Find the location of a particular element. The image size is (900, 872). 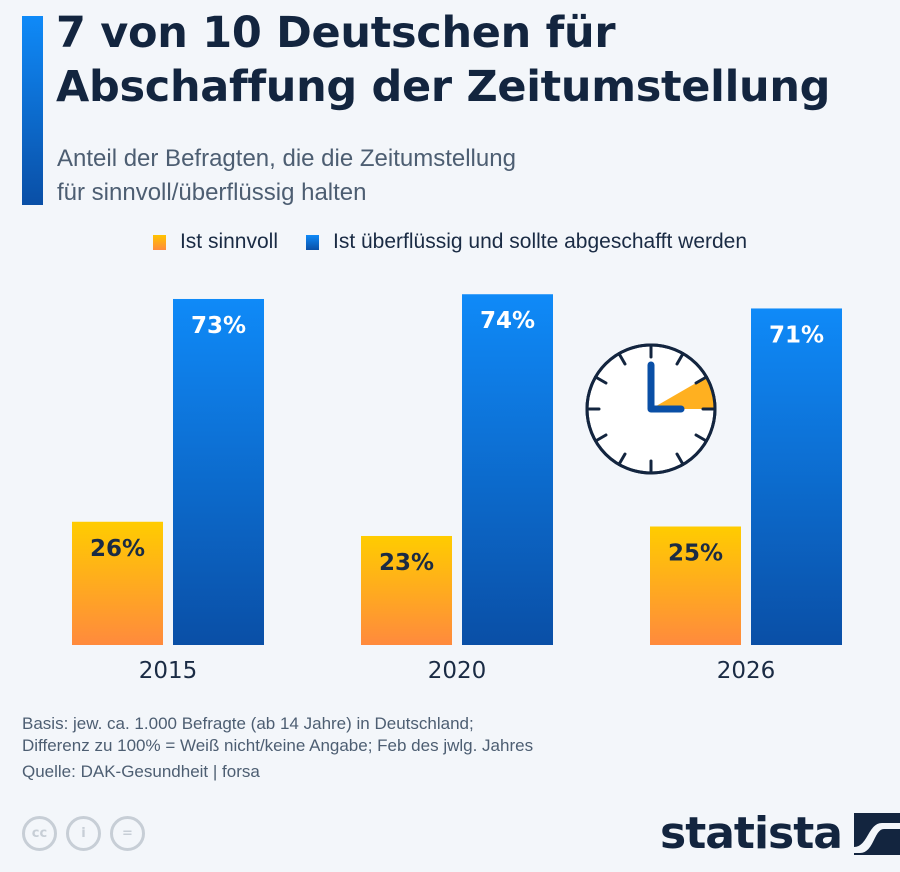

license-icons: cc i = is located at coordinates (83, 833).